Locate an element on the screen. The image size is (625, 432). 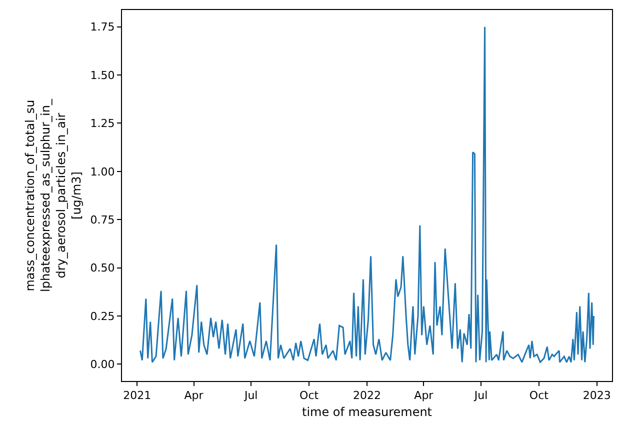
y-tick-label: 0.75 is located at coordinates (102, 219).